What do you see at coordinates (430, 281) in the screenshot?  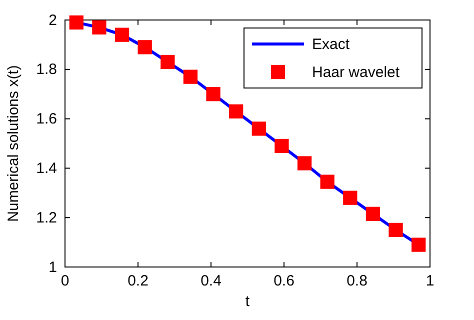 I see `x-tick-label: 1` at bounding box center [430, 281].